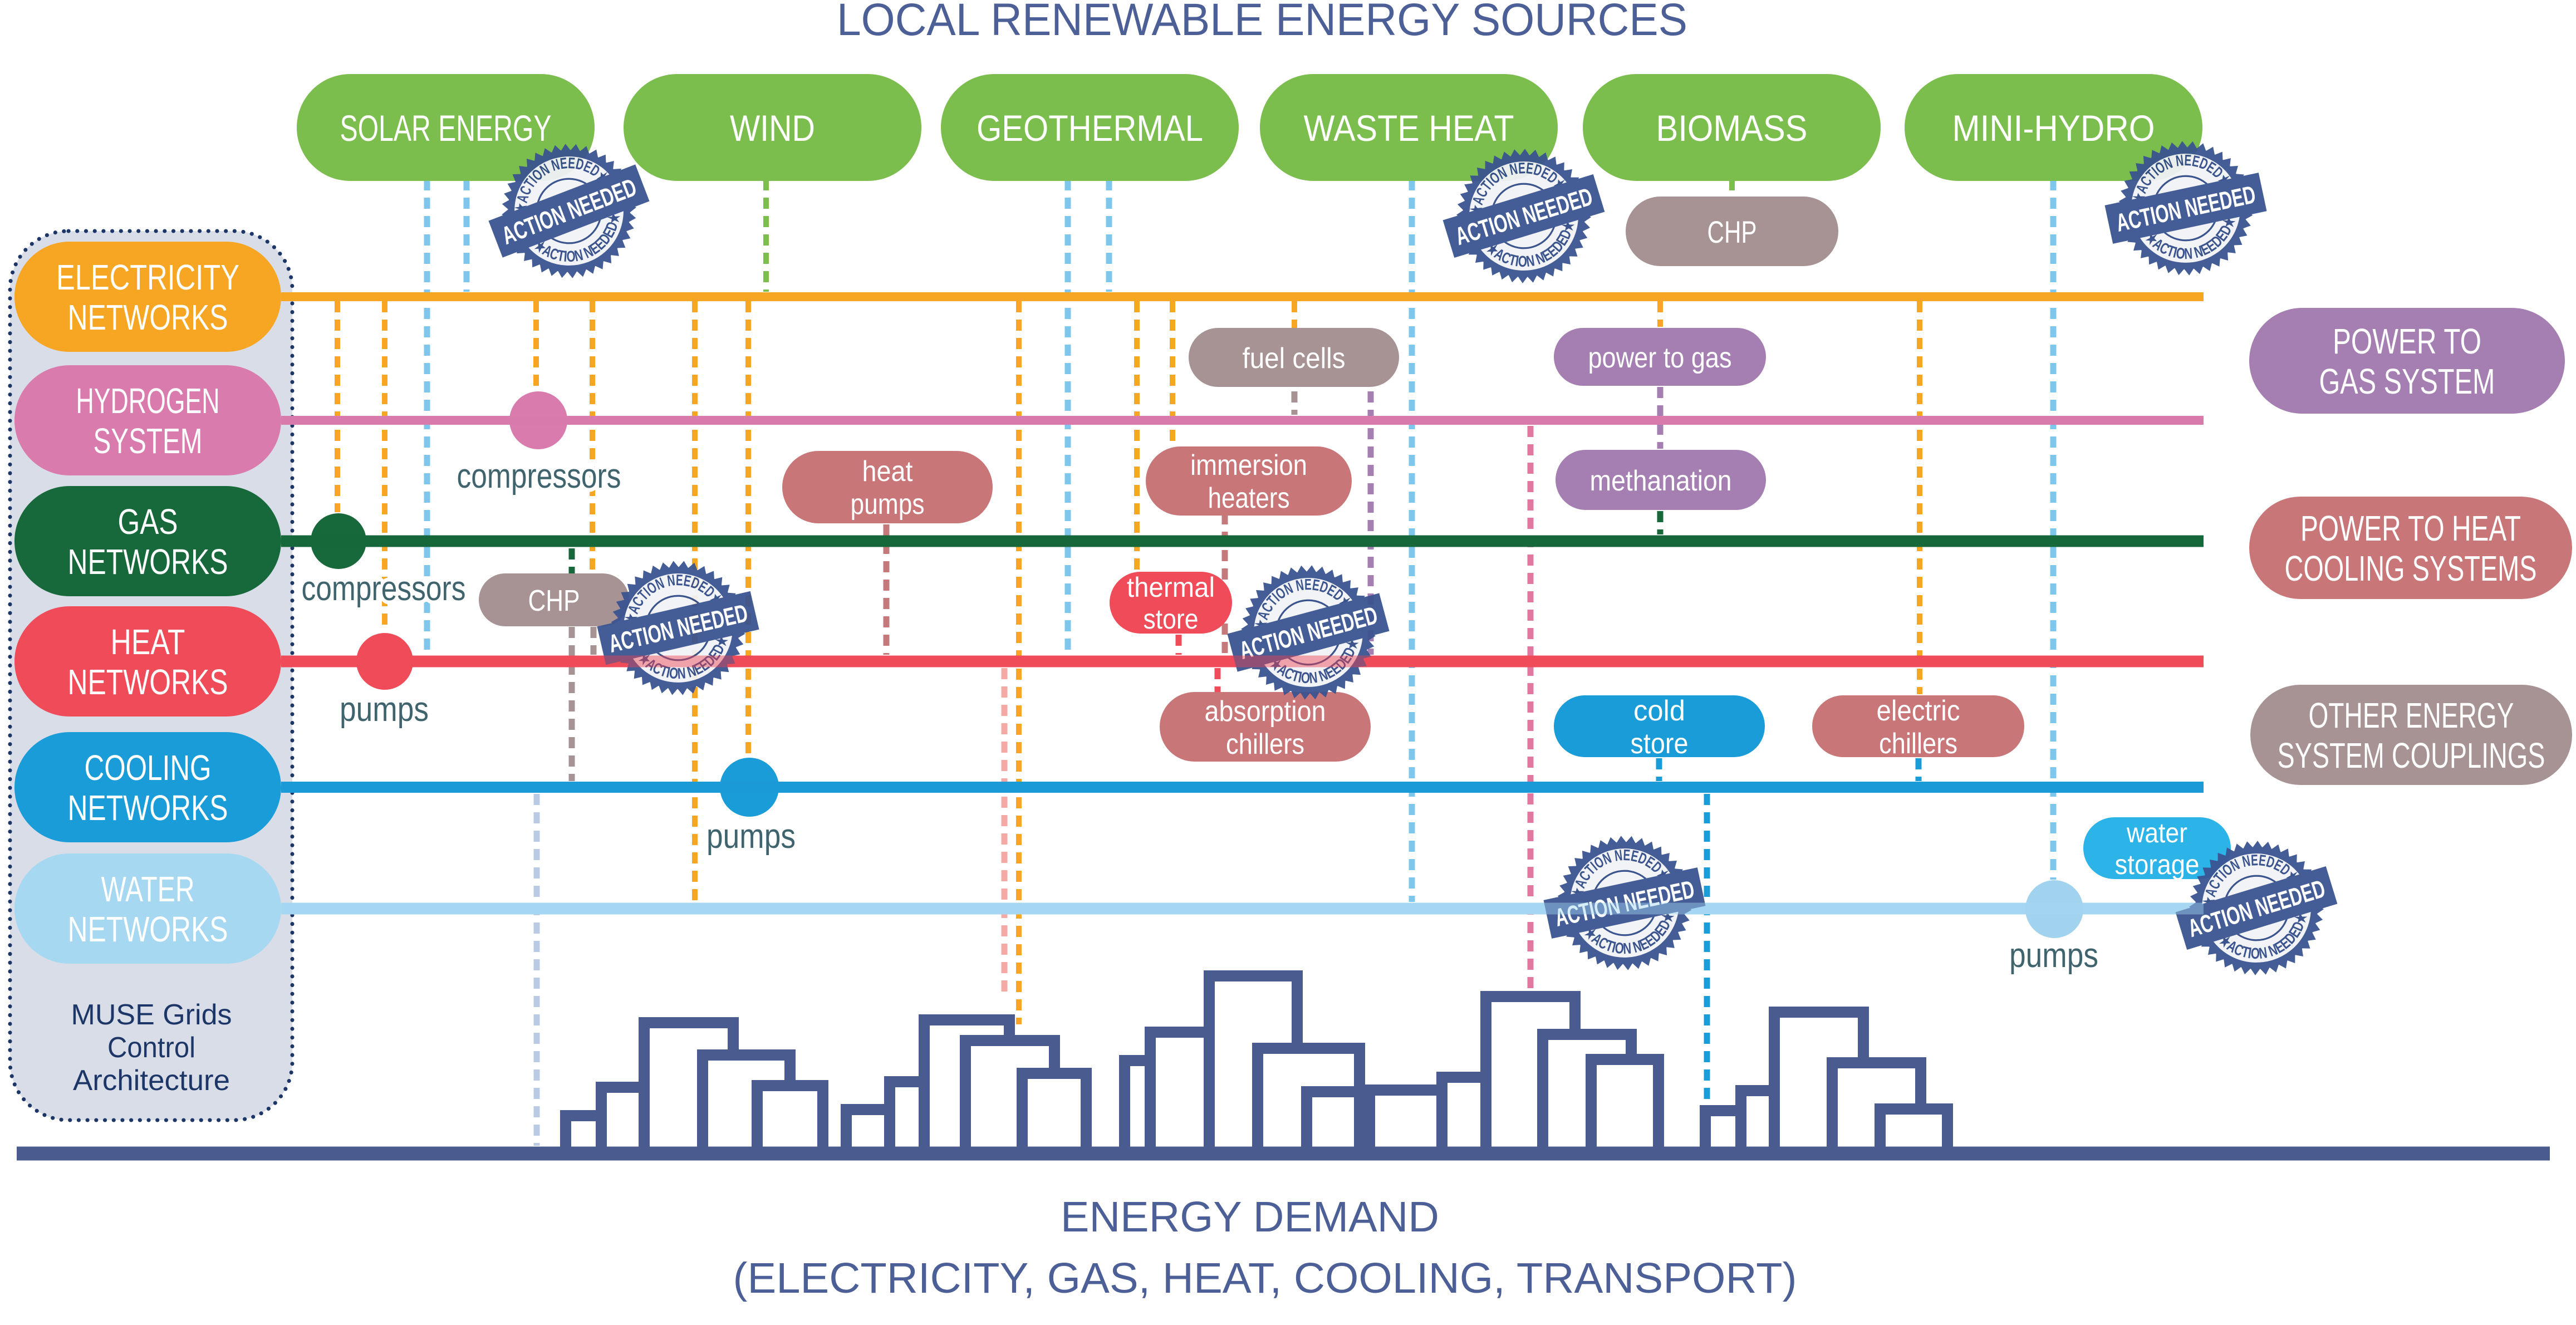 This screenshot has height=1325, width=2576. I want to click on svg-text: methanation, so click(1661, 481).